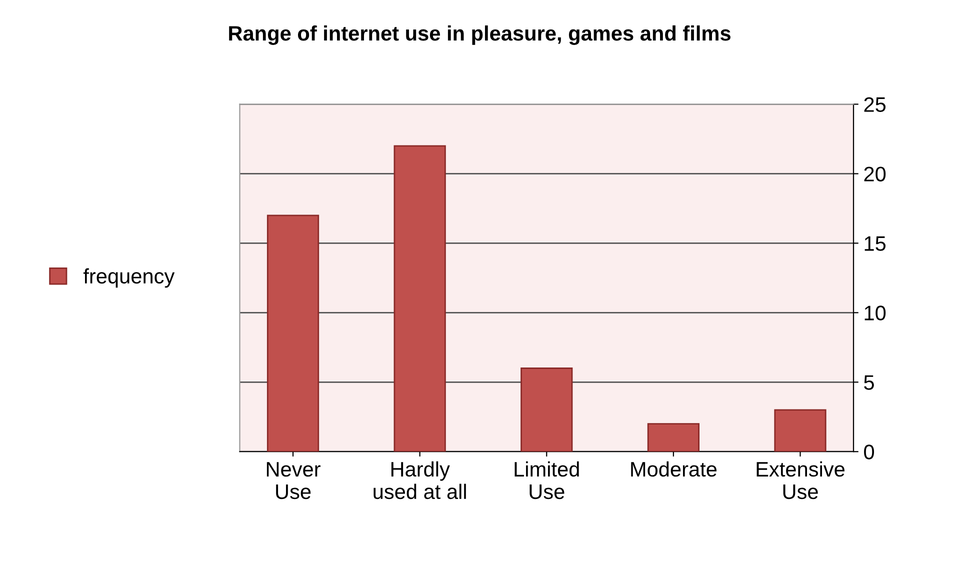 Image resolution: width=959 pixels, height=579 pixels. What do you see at coordinates (129, 278) in the screenshot?
I see `legend-label: frequency` at bounding box center [129, 278].